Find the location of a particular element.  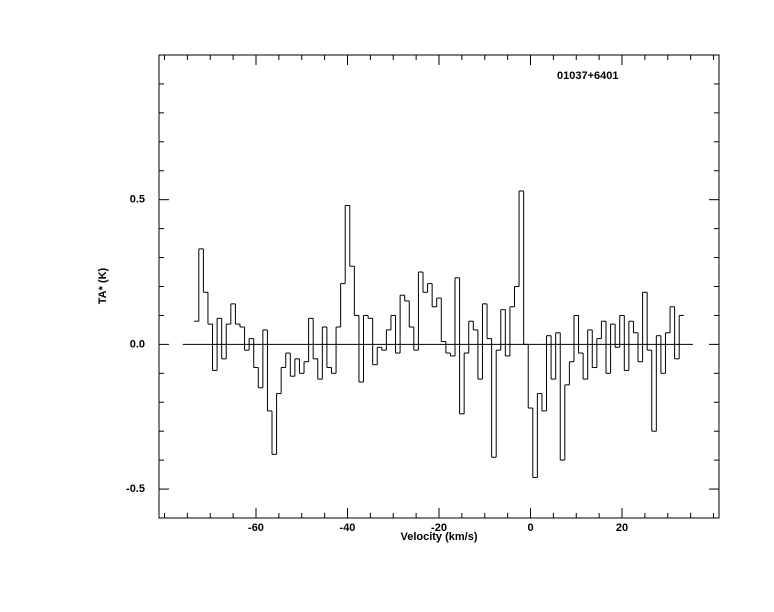

y-tick-label: -0.5 is located at coordinates (135, 489).